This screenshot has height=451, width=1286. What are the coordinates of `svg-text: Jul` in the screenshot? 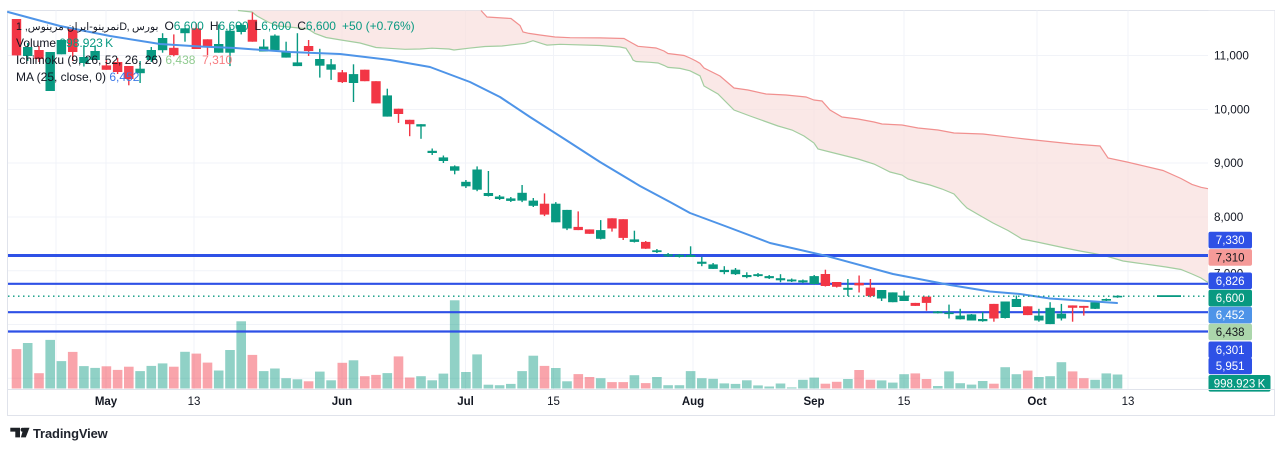 It's located at (465, 402).